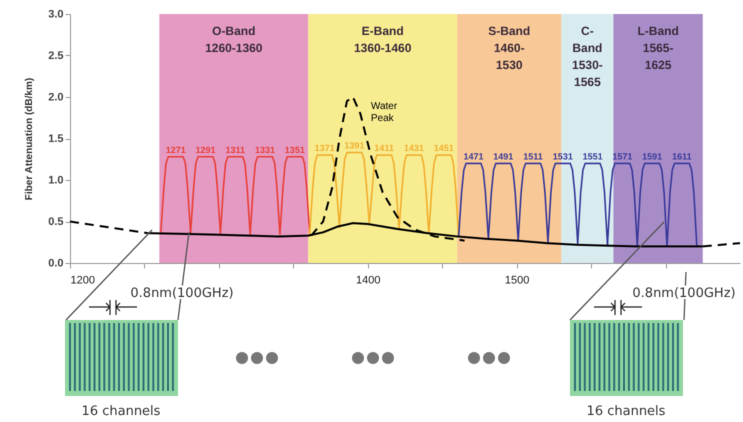 This screenshot has width=743, height=422. What do you see at coordinates (658, 48) in the screenshot?
I see `band-label: L-Band 1565- 1625` at bounding box center [658, 48].